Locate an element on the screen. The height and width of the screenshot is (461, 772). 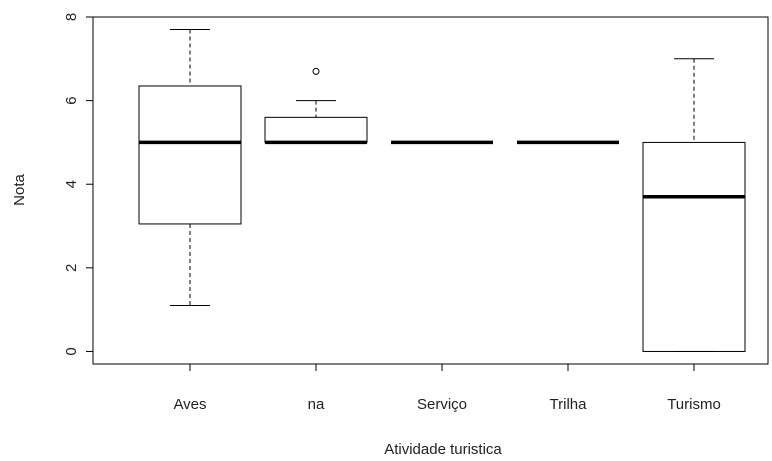
y-tick-label: 6 is located at coordinates (71, 100).